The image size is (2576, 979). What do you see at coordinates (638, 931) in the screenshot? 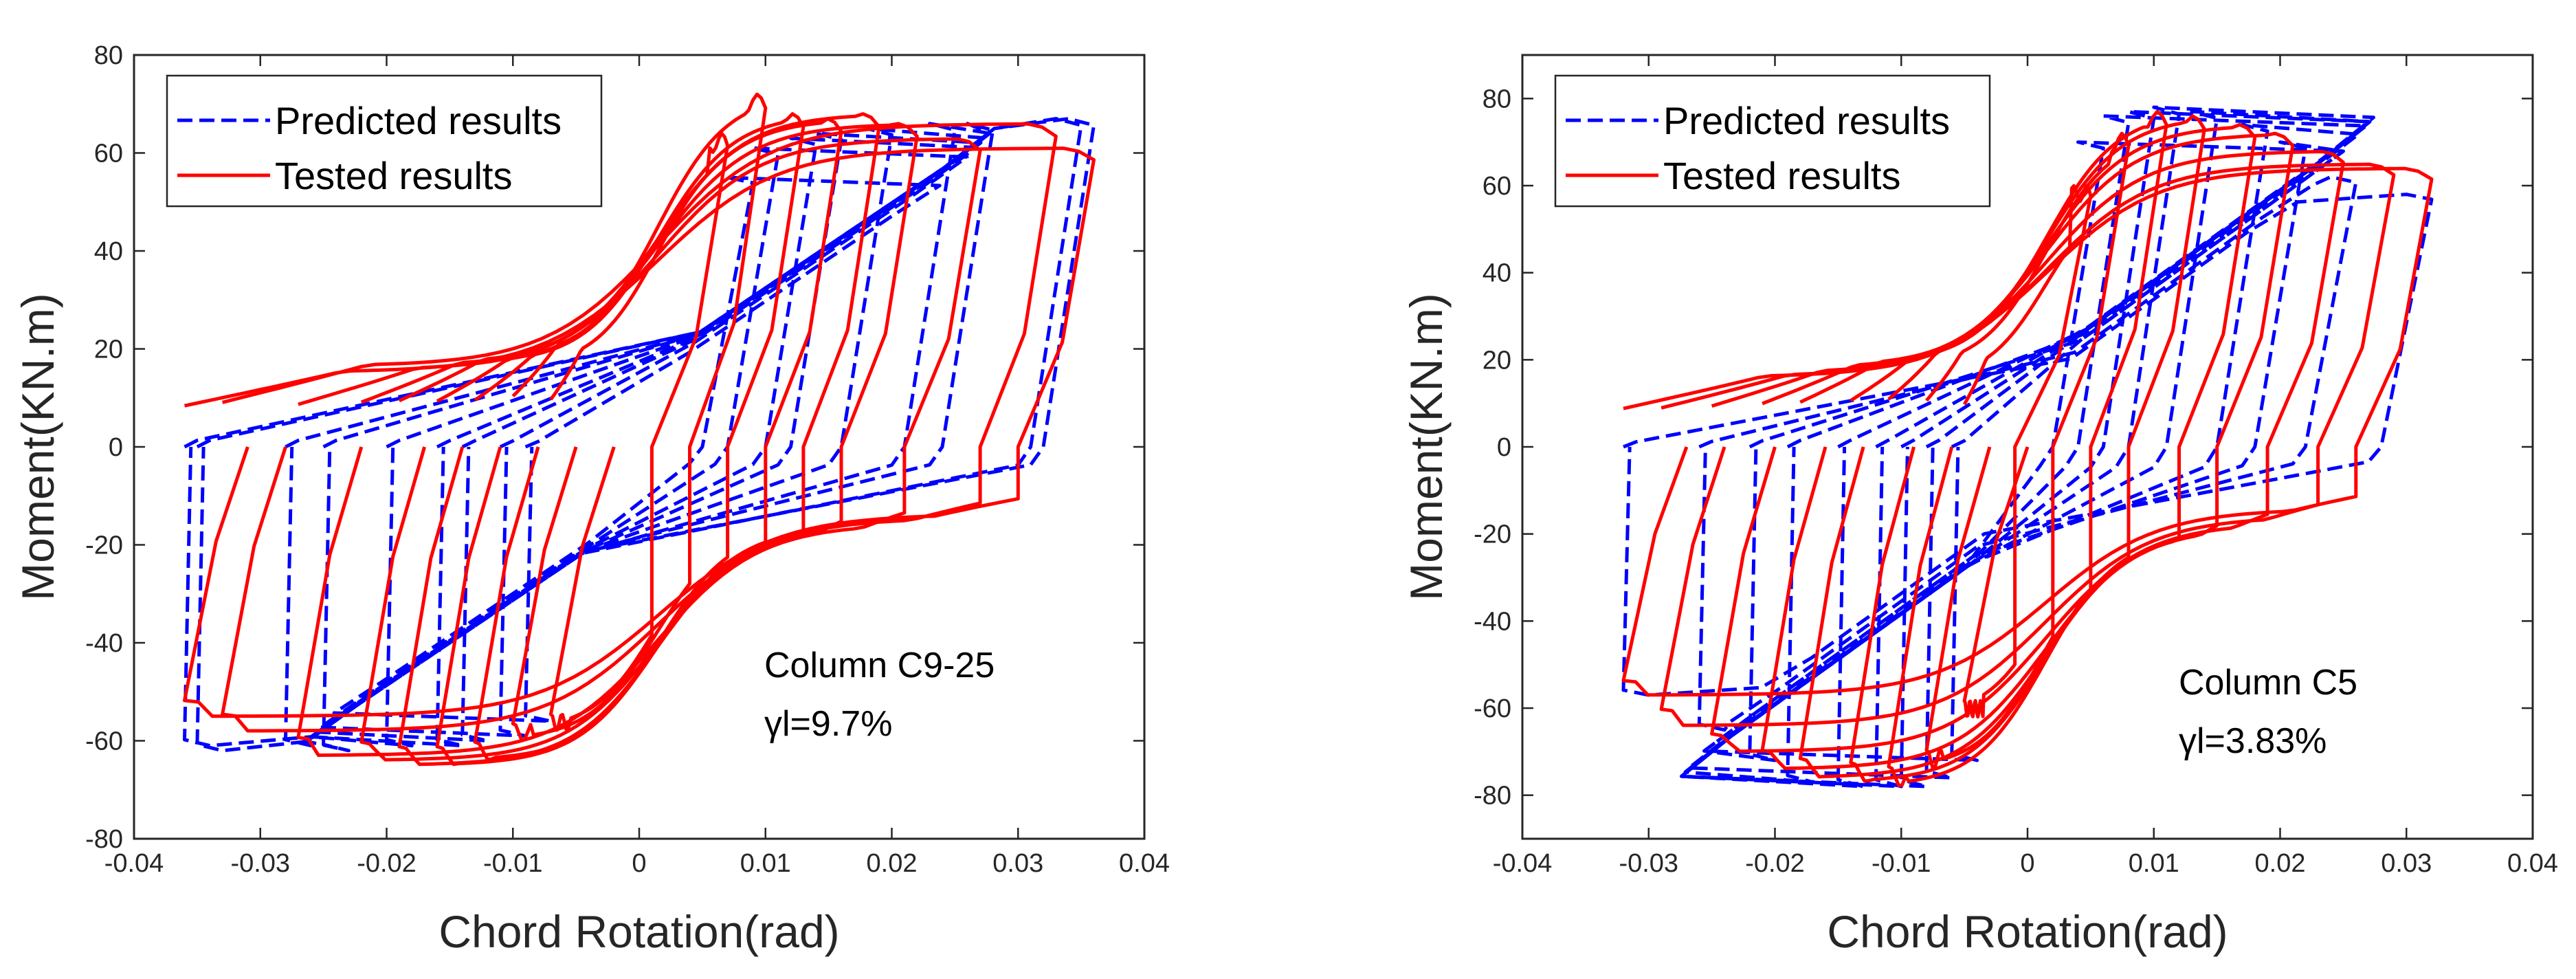
I see `x-axis-label-left: Chord Rotation(rad)` at bounding box center [638, 931].